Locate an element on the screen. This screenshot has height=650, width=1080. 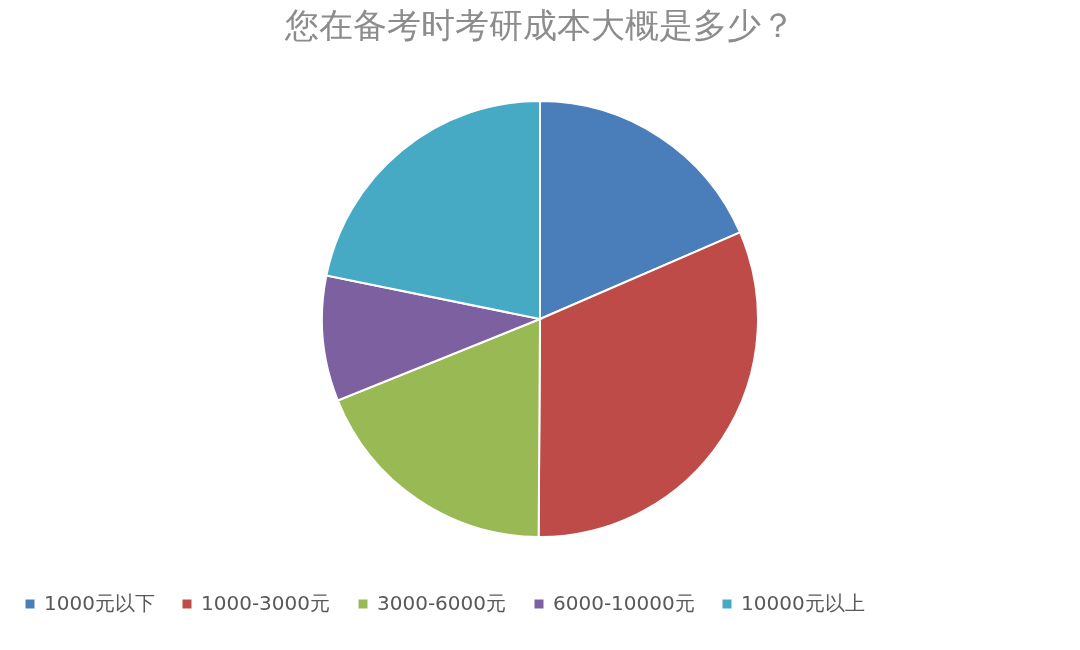
legend-label: 6000-10000元 is located at coordinates (624, 603).